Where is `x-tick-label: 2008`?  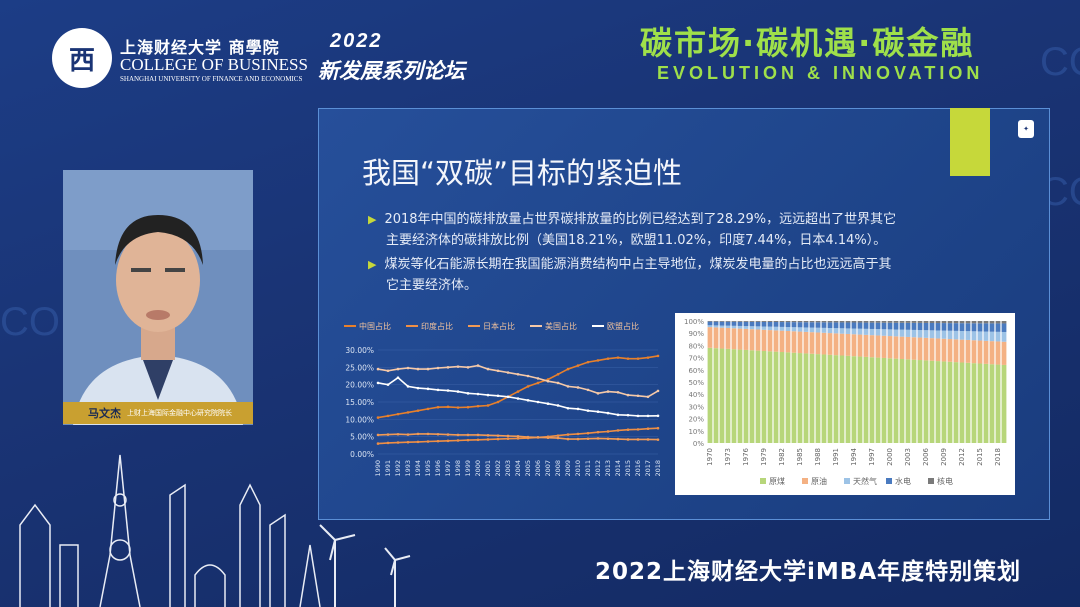 x-tick-label: 2008 is located at coordinates (558, 468).